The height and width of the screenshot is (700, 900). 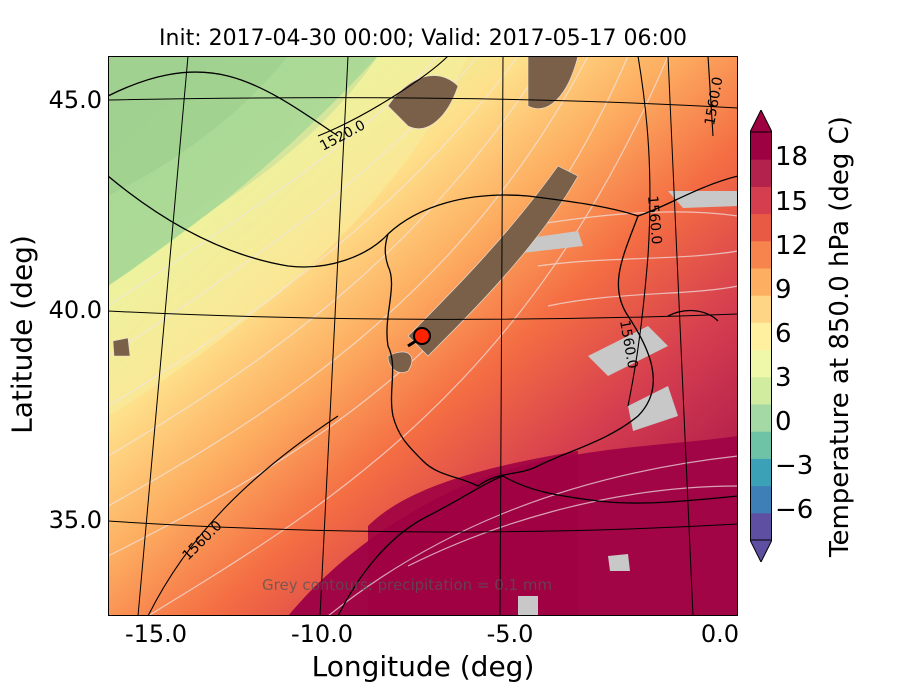 What do you see at coordinates (519, 340) in the screenshot?
I see `coastline-iberia` at bounding box center [519, 340].